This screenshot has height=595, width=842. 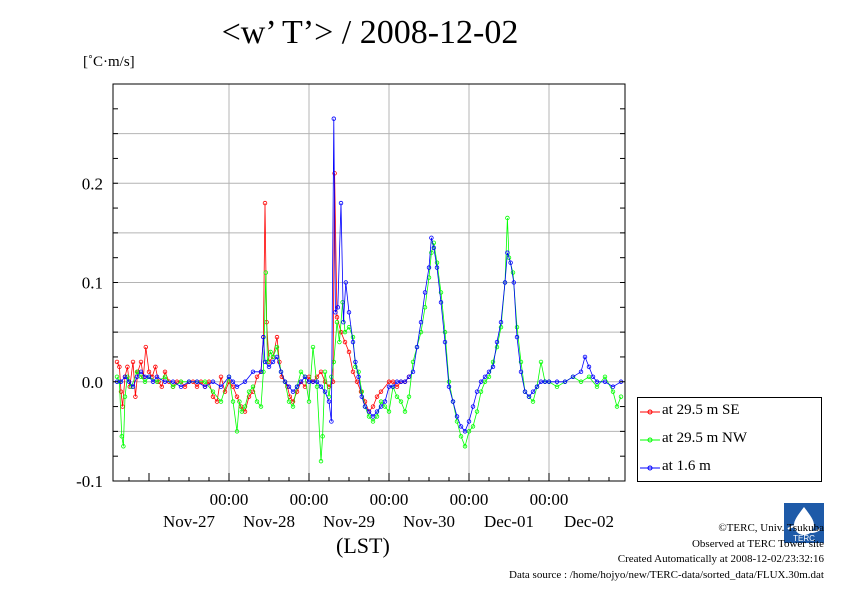 What do you see at coordinates (349, 521) in the screenshot?
I see `x-date-label: Nov-29` at bounding box center [349, 521].